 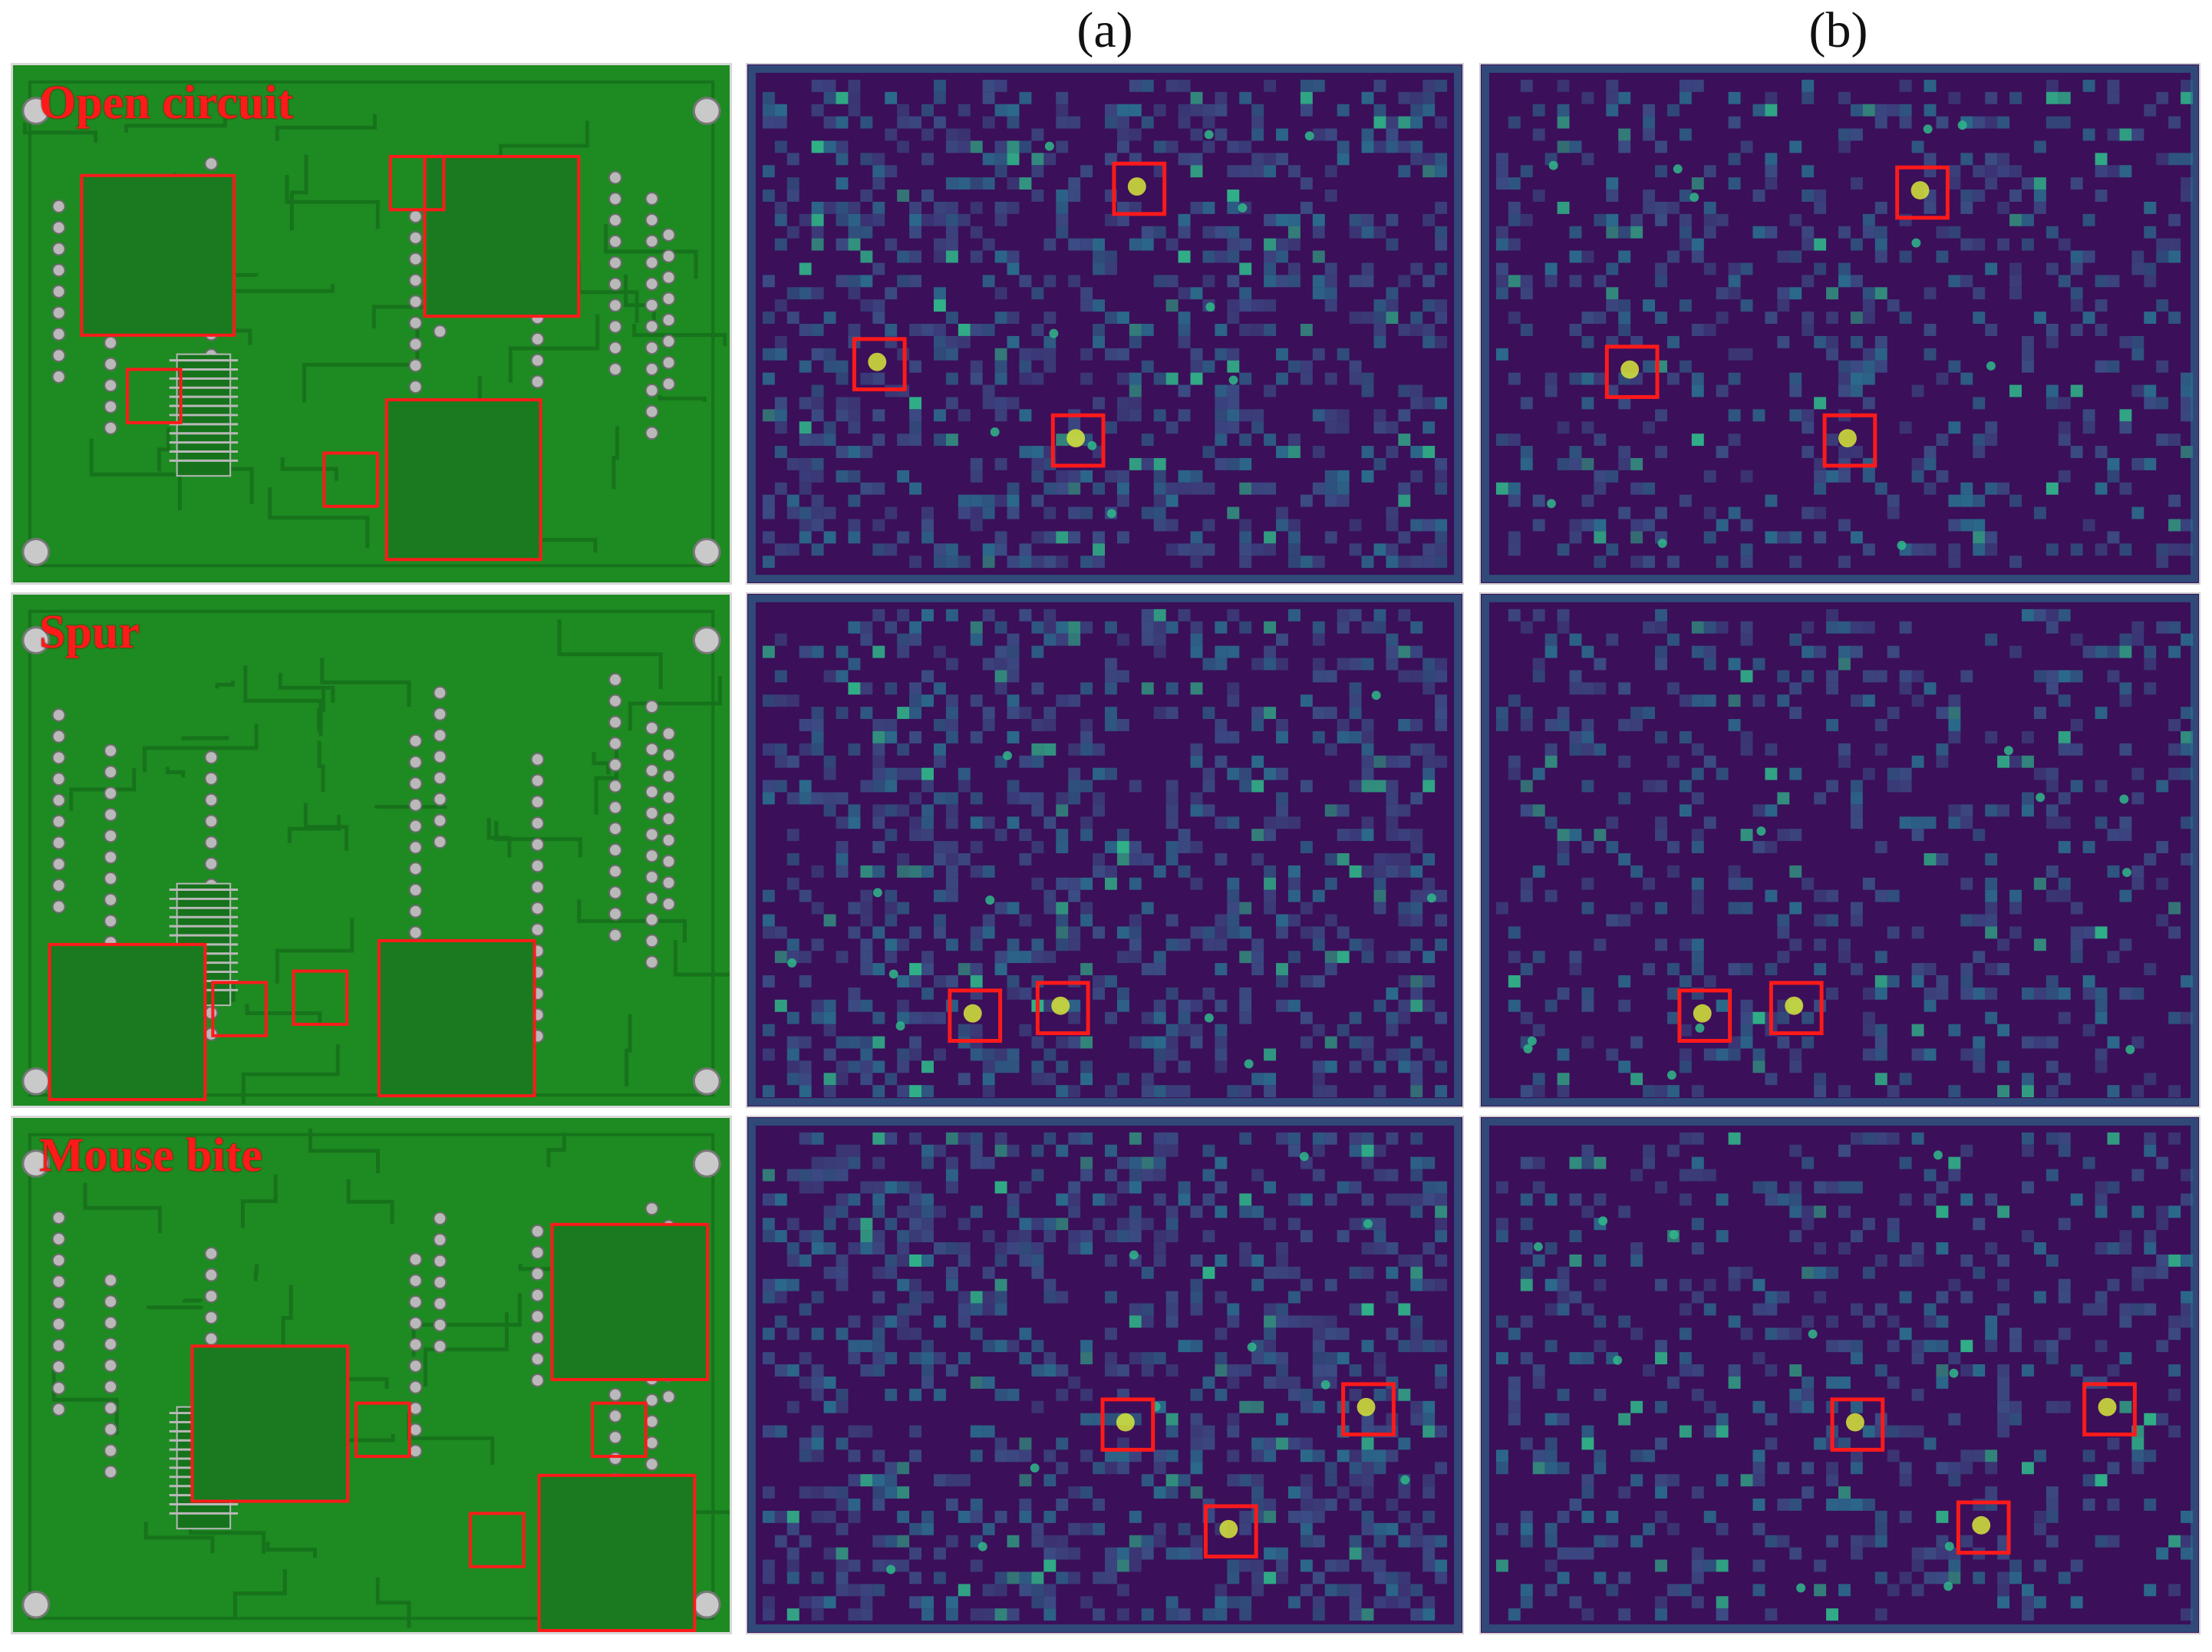 I want to click on defect-label-open-circuit: Open circuit, so click(x=166, y=103).